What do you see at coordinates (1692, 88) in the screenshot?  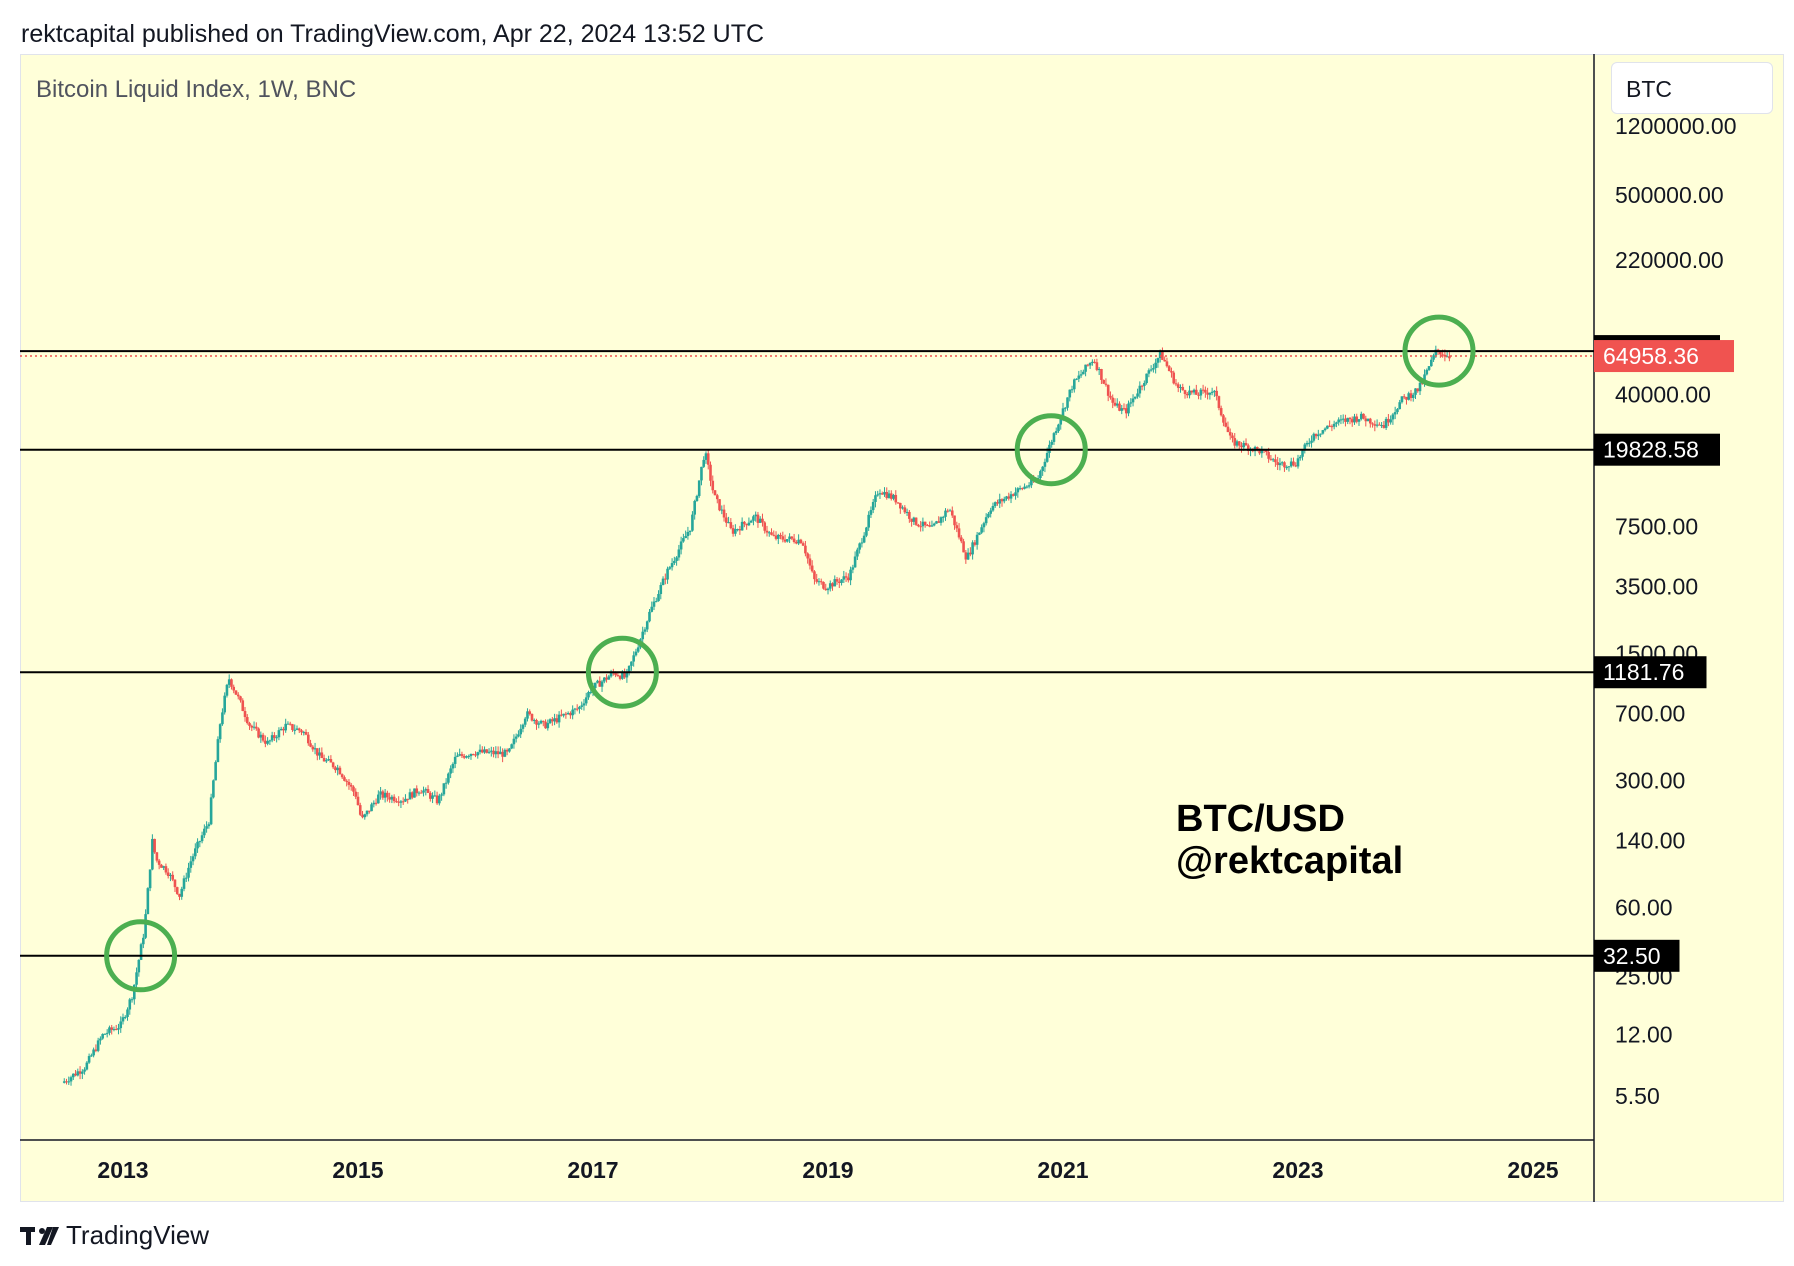 I see `ticker-box: BTC` at bounding box center [1692, 88].